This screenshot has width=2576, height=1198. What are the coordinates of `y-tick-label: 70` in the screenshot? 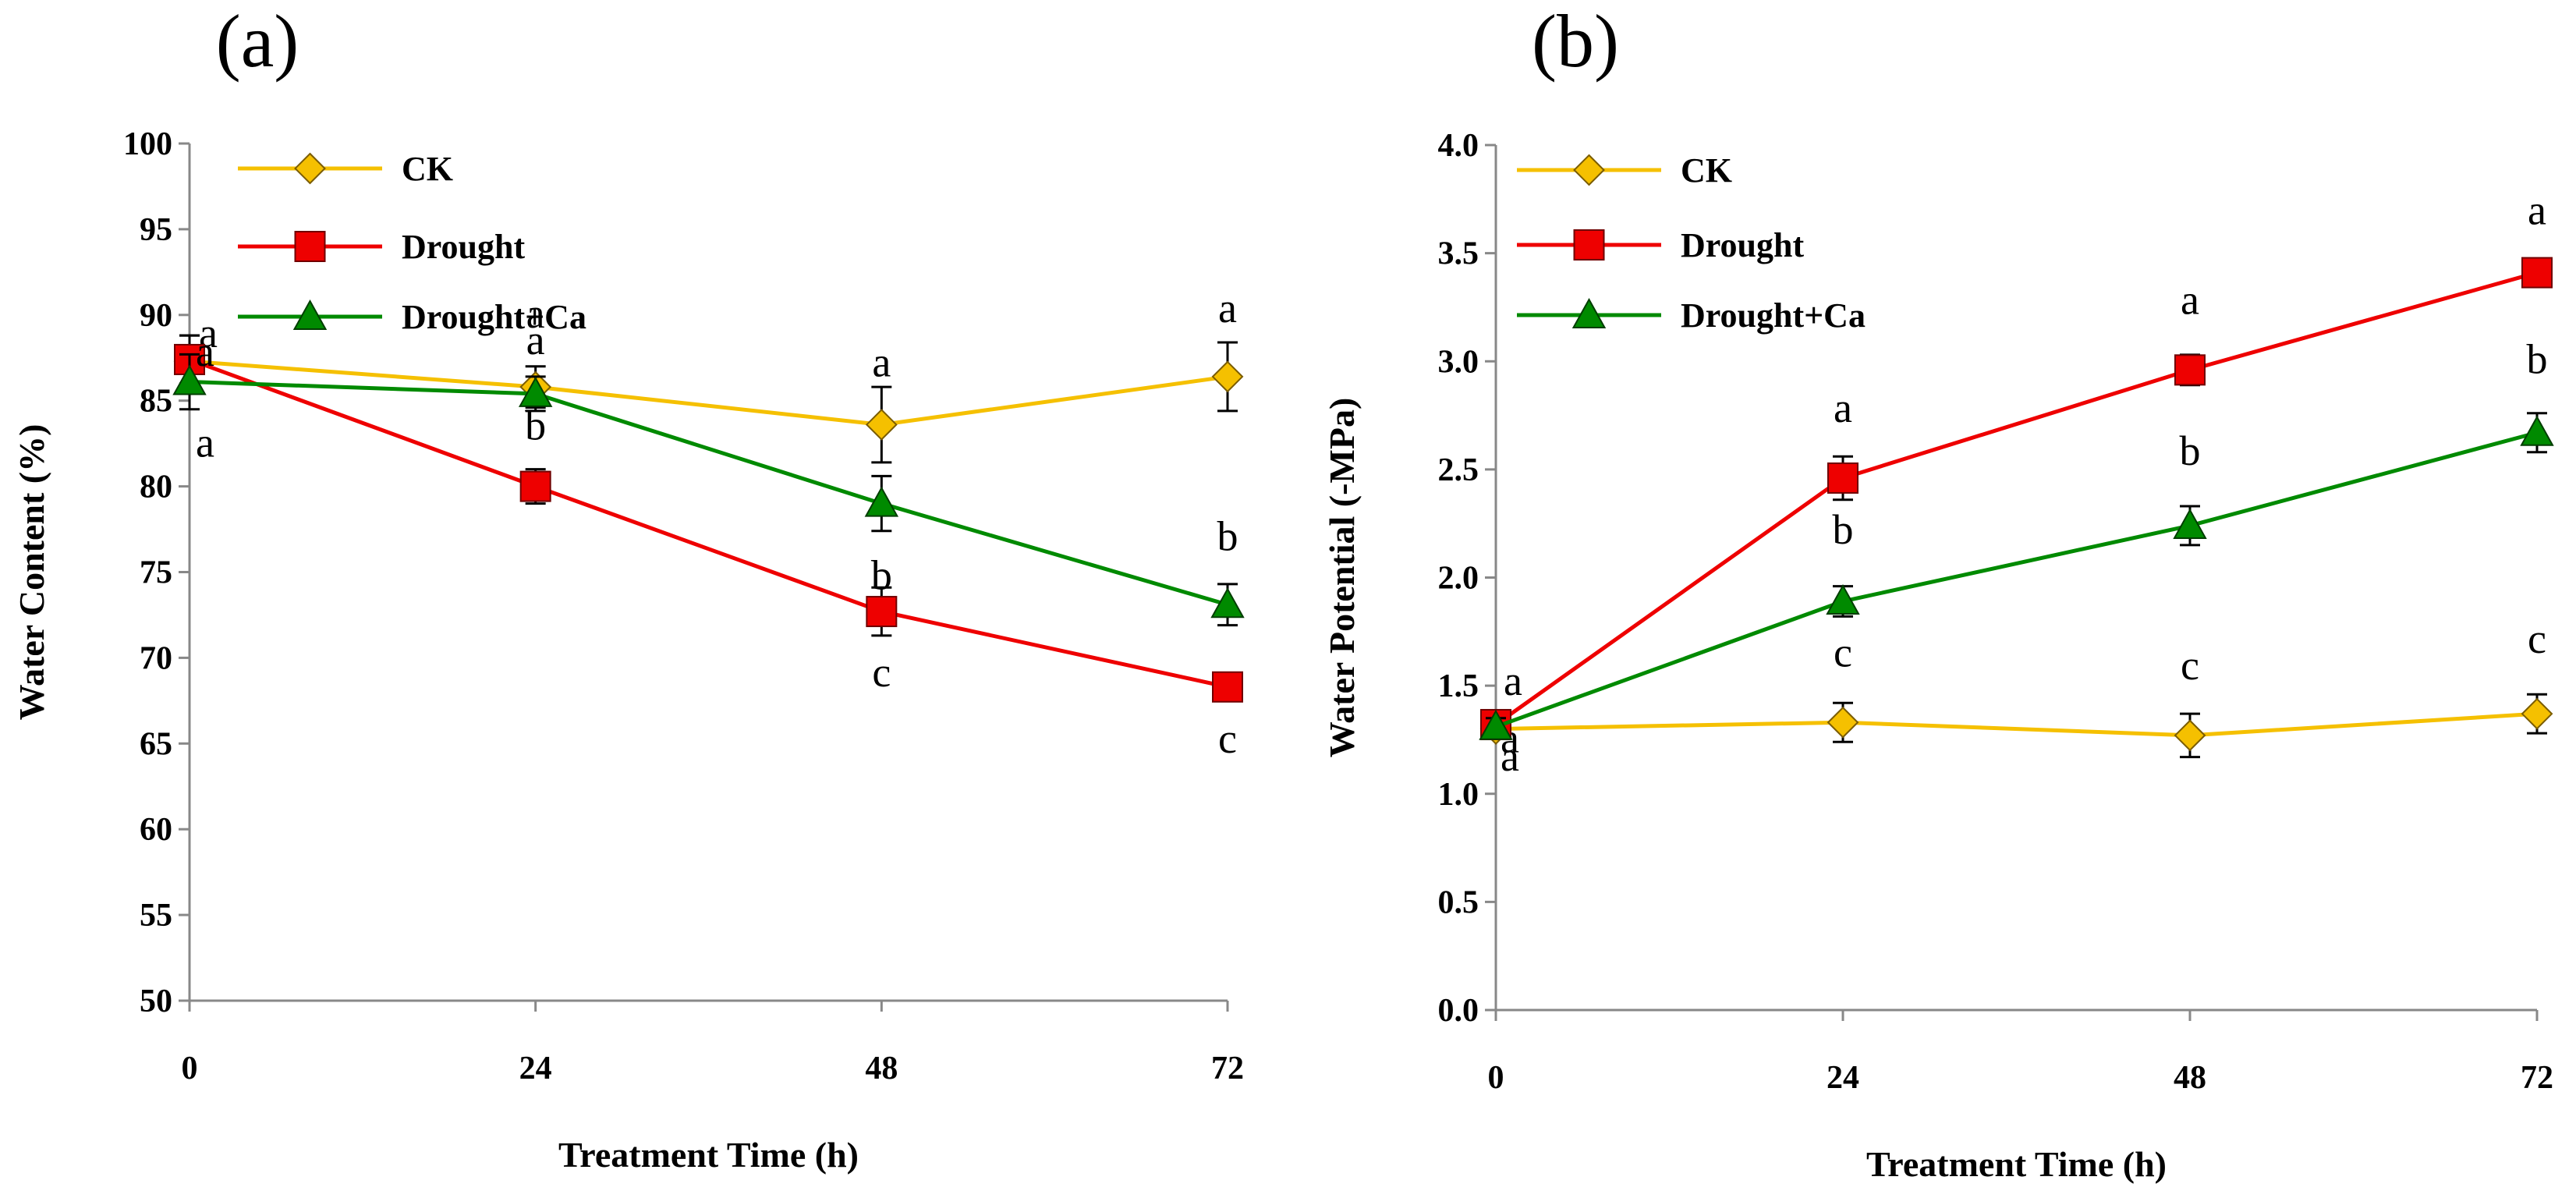 It's located at (156, 658).